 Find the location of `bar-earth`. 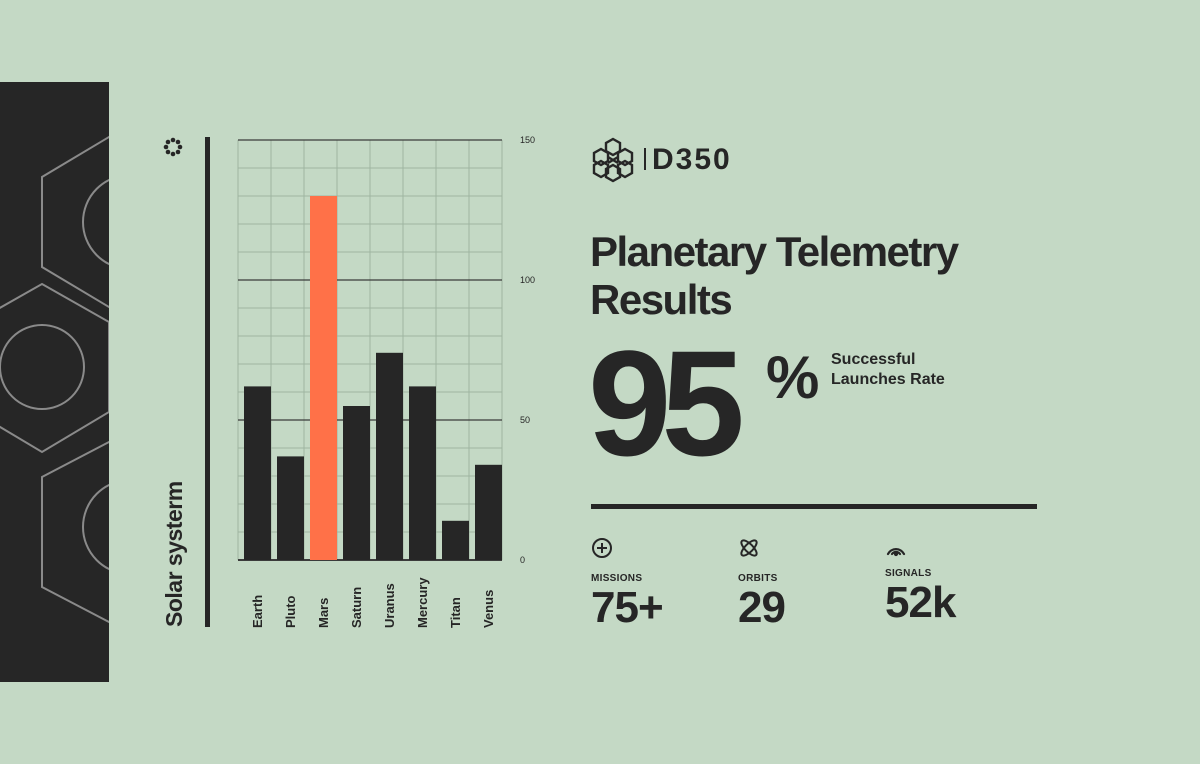

bar-earth is located at coordinates (257, 473).